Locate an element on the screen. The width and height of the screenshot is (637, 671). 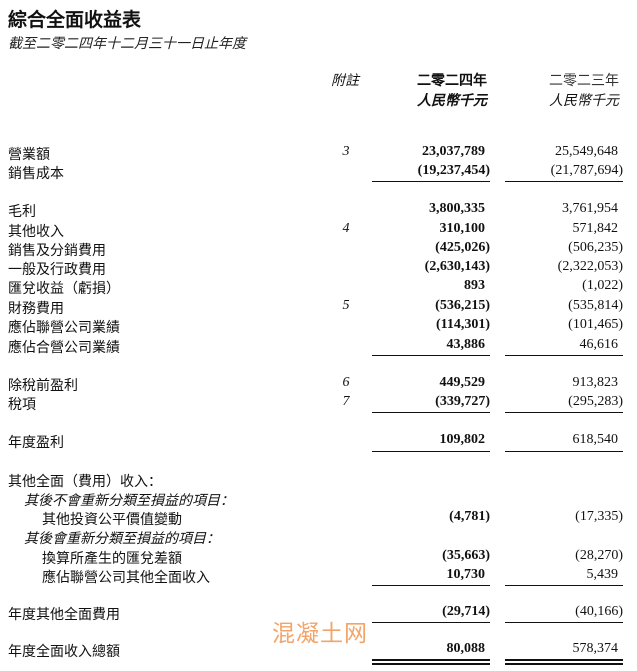
header-unit-2024: 人民幣千元 is located at coordinates (452, 101).